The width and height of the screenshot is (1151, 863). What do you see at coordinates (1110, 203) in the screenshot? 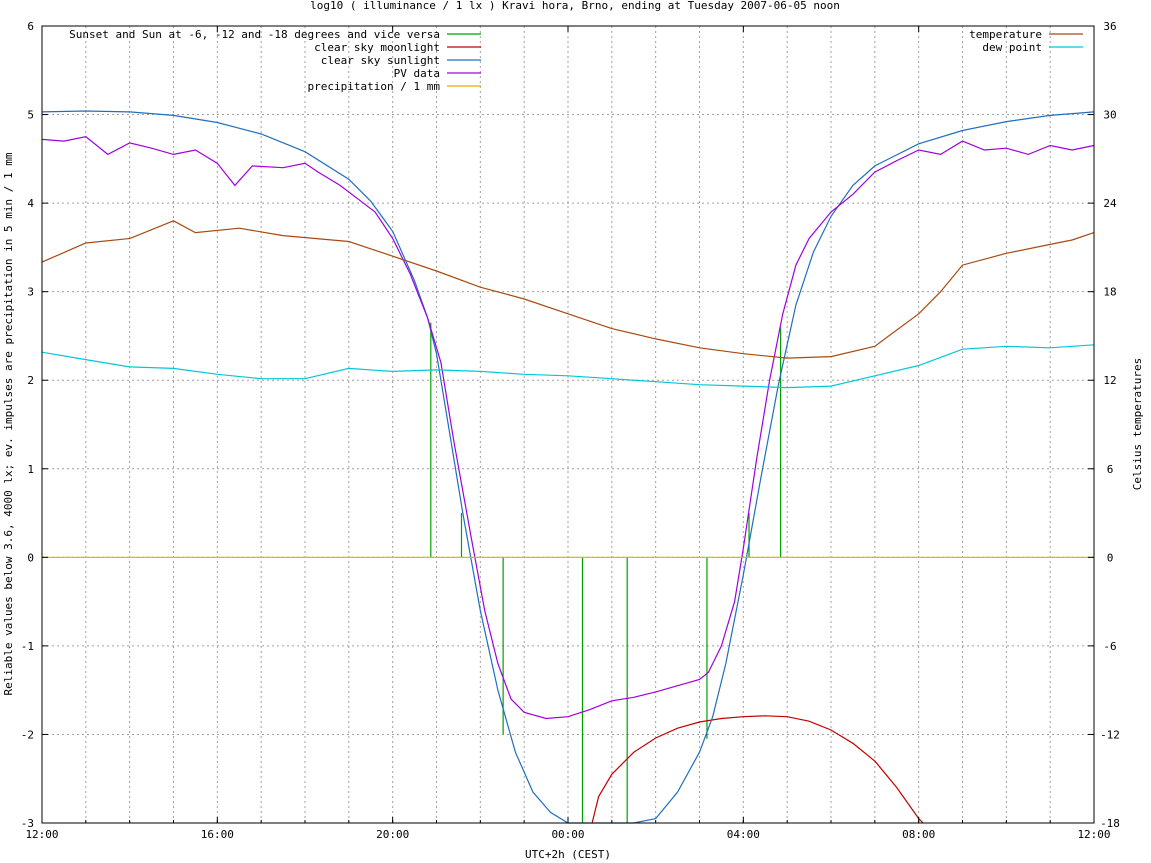
I see `y2-tick-label: 24` at bounding box center [1110, 203].